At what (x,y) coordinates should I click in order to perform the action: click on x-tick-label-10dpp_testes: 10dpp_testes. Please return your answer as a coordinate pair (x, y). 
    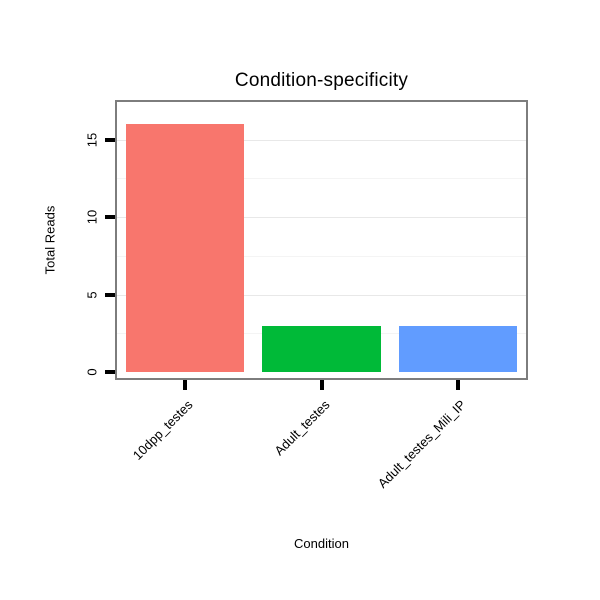
    Looking at the image, I should click on (162, 430).